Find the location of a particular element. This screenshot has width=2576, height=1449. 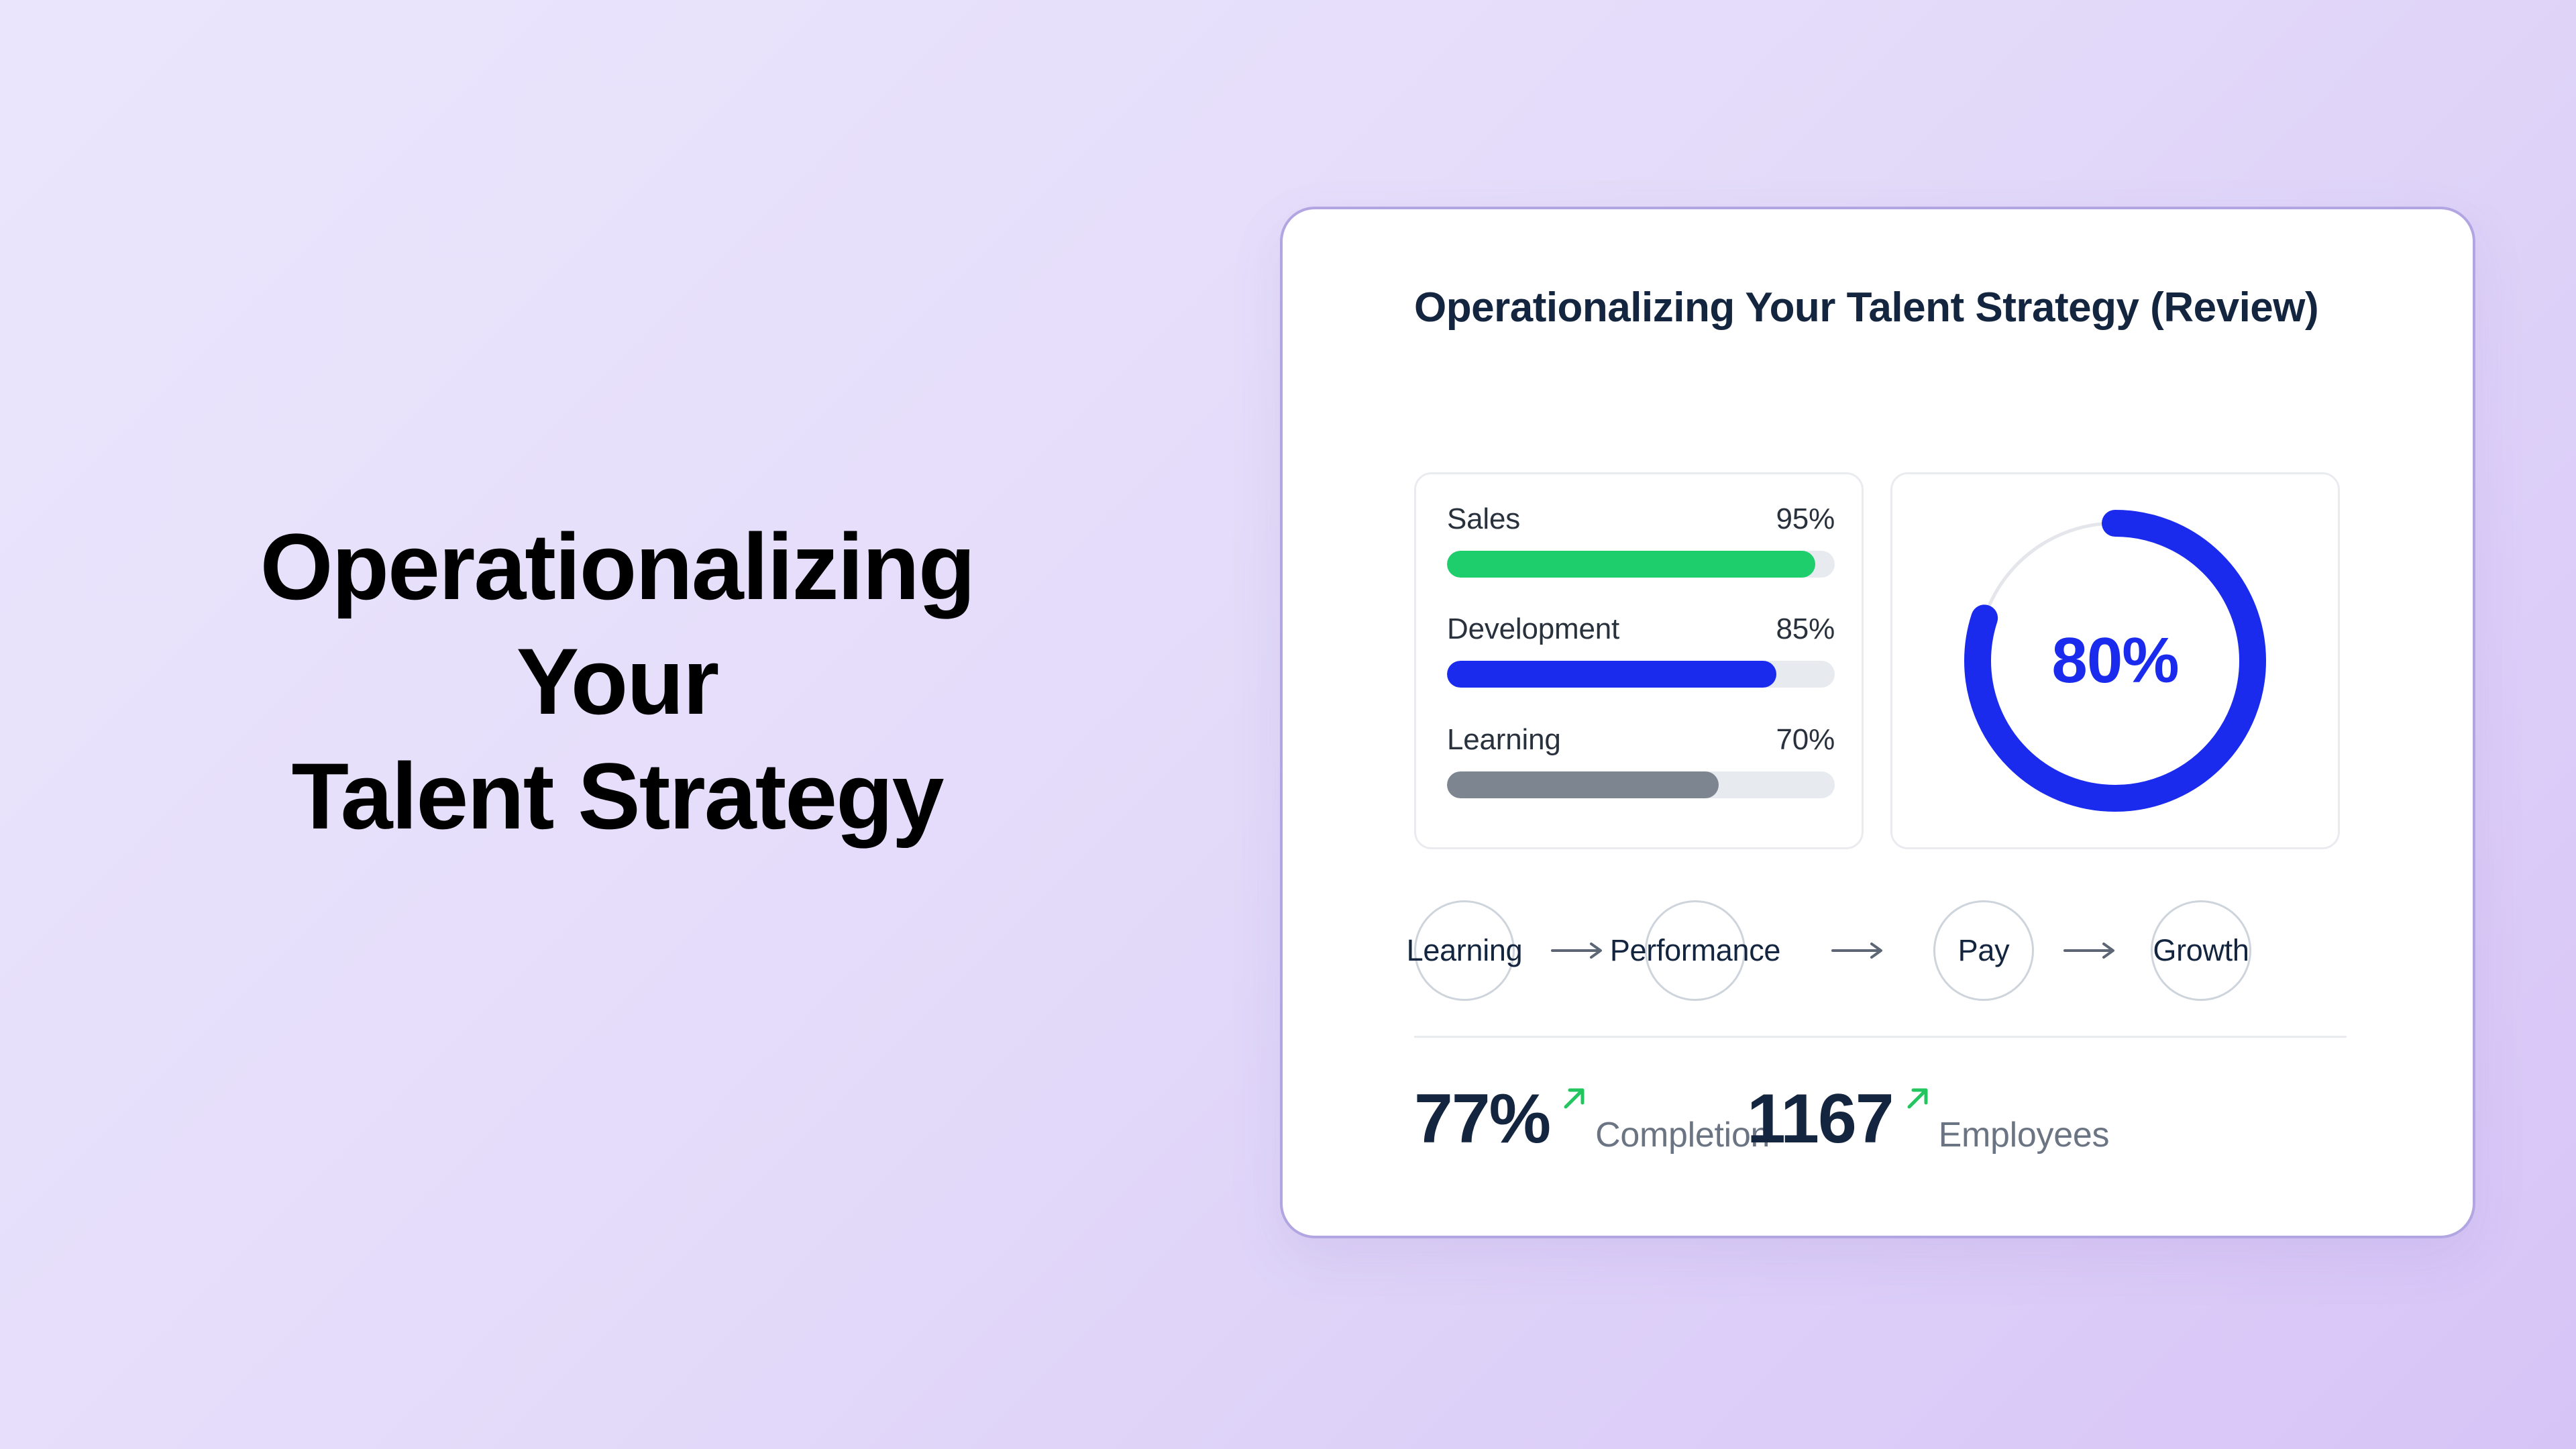

donut-chart: 80% is located at coordinates (2115, 660).